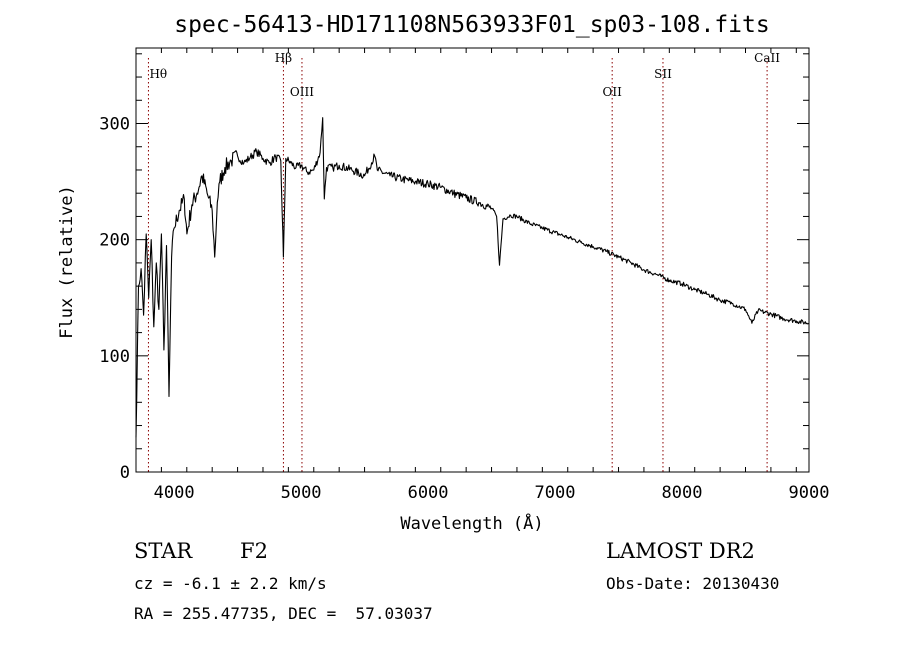  I want to click on y-tick-label: 100, so click(114, 357).